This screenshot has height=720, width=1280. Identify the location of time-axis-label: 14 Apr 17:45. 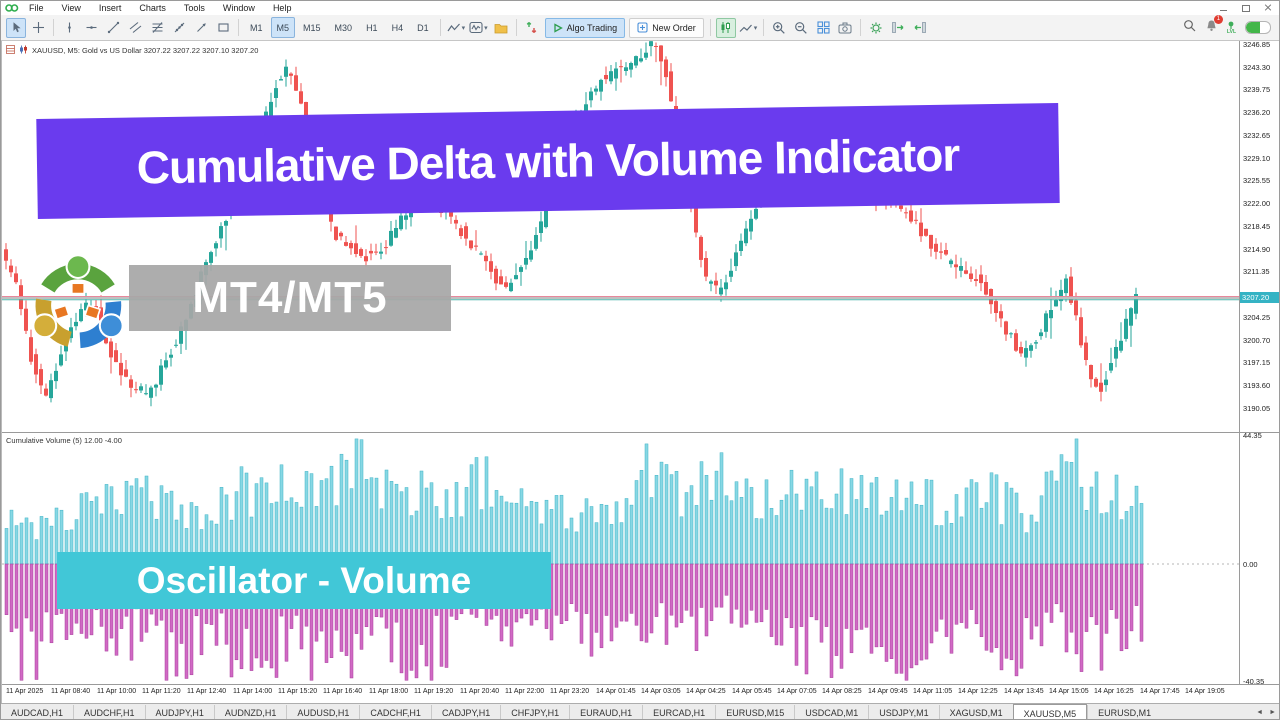
(1160, 691).